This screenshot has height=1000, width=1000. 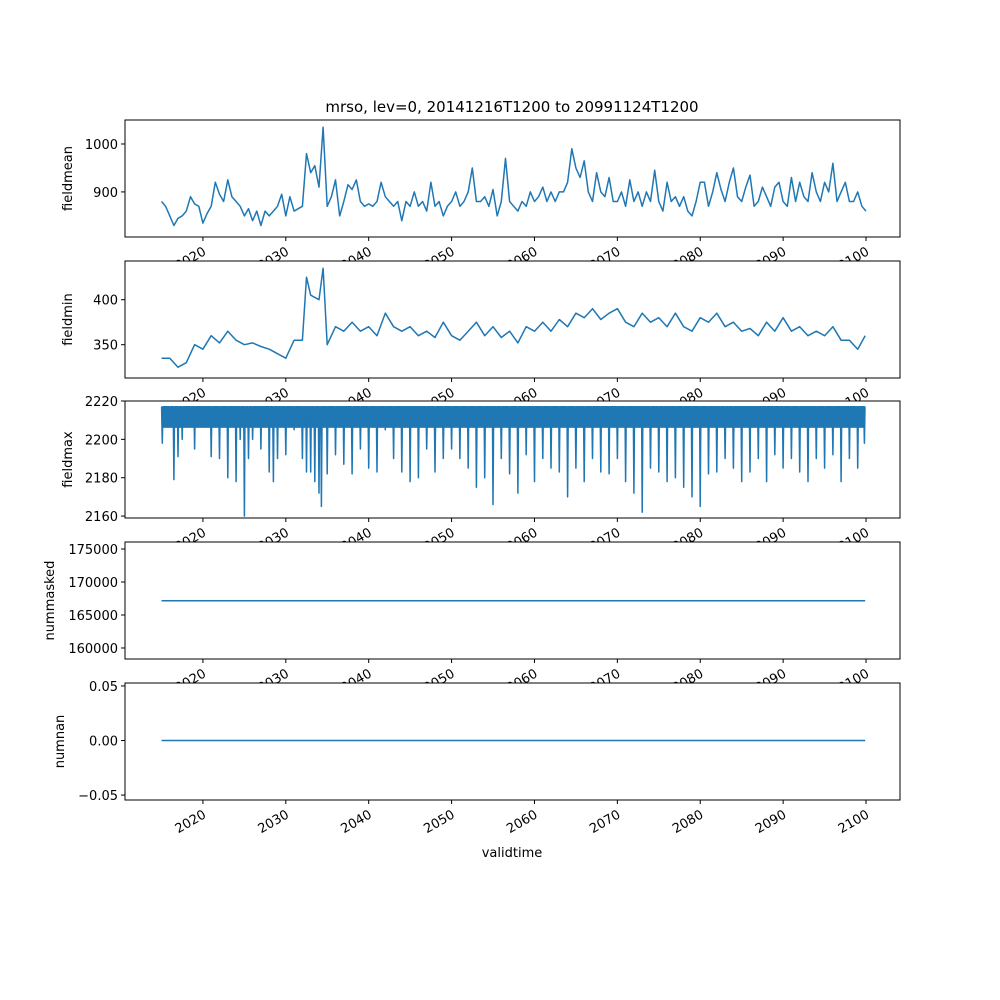 What do you see at coordinates (68, 459) in the screenshot?
I see `y-axis-label: fieldmax` at bounding box center [68, 459].